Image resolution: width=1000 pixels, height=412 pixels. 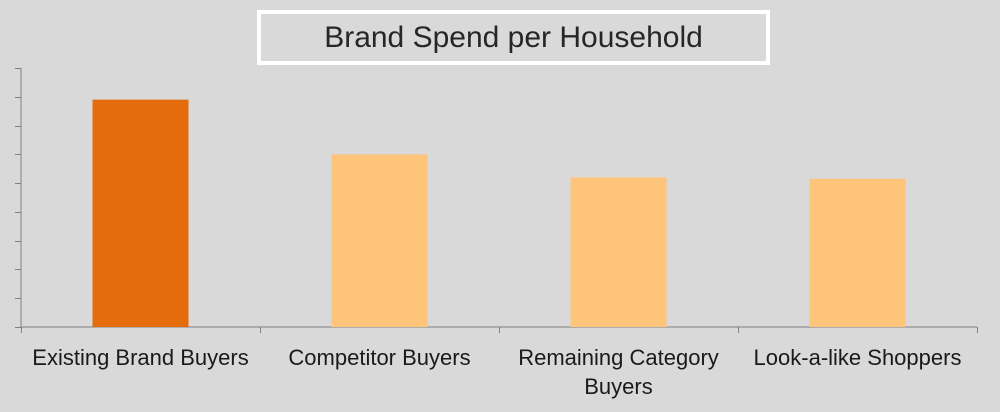 What do you see at coordinates (618, 372) in the screenshot?
I see `x-tick-label-3: Remaining Category Buyers` at bounding box center [618, 372].